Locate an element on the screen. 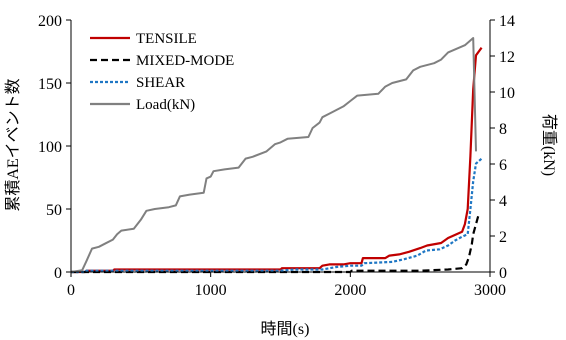  y2-axis-title: 荷重(kN) is located at coordinates (549, 145).